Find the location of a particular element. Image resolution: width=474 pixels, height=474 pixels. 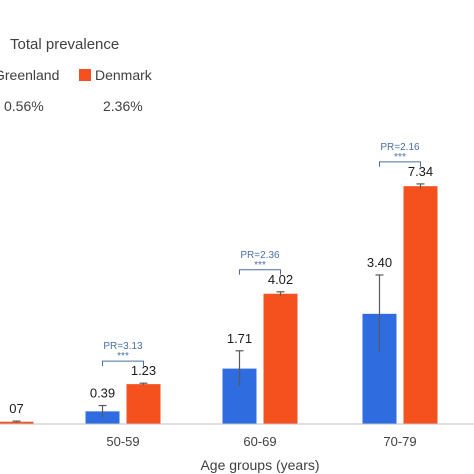

legend-denmark-label: Denmark is located at coordinates (124, 75).